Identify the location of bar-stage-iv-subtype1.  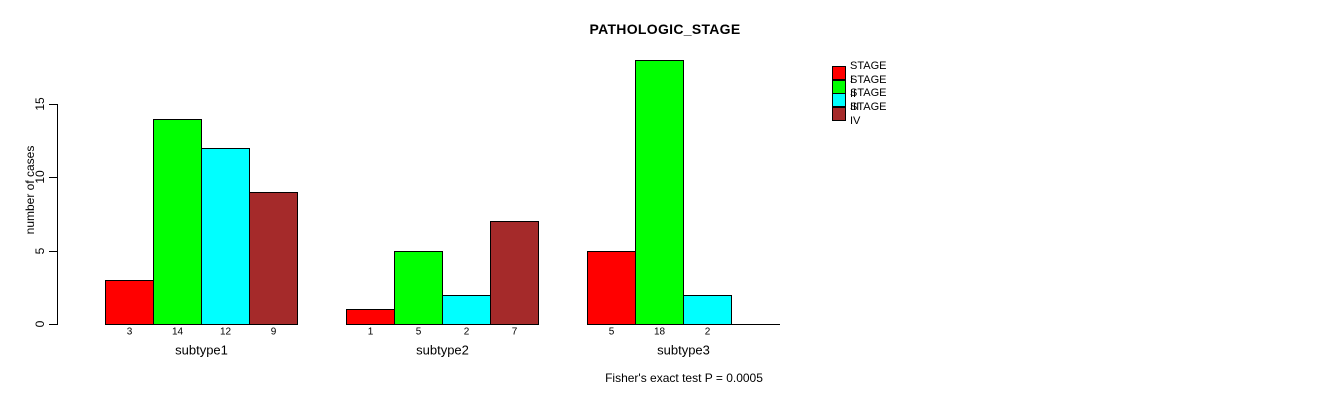
(273, 258).